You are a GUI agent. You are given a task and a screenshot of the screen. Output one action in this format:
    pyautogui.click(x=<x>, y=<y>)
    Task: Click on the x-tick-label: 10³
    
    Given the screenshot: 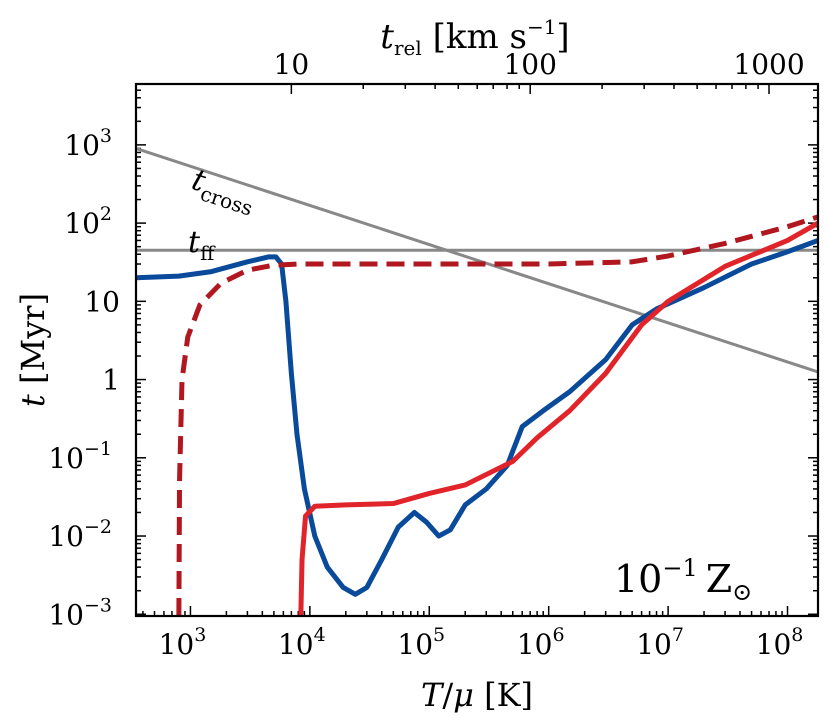 What is the action you would take?
    pyautogui.click(x=183, y=642)
    